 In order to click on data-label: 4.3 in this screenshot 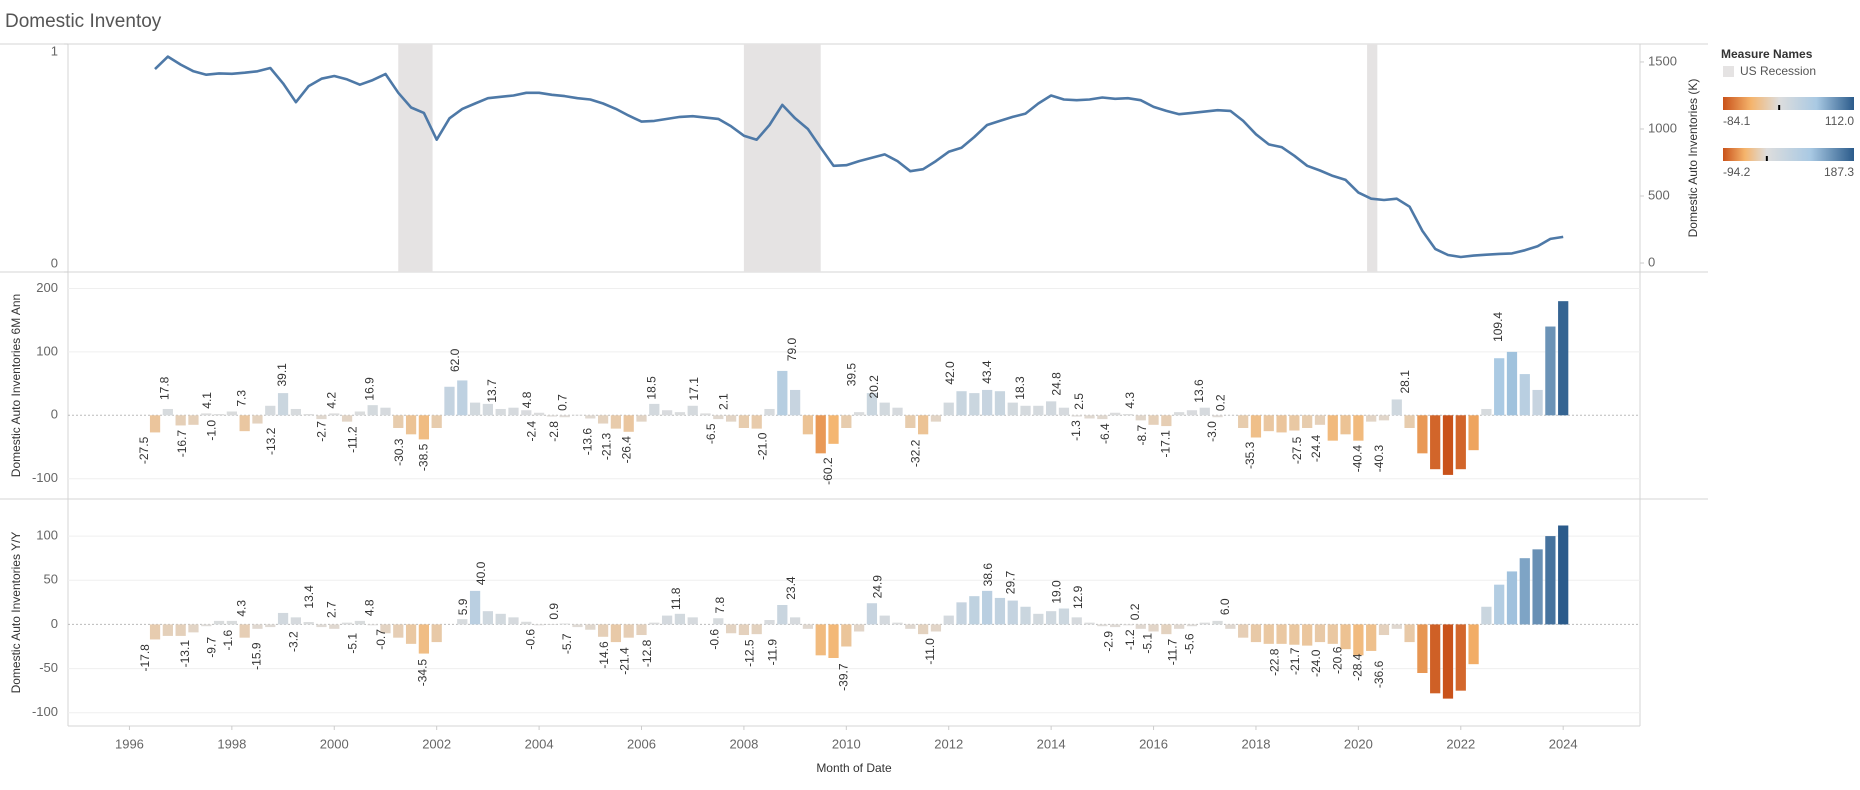, I will do `click(241, 608)`.